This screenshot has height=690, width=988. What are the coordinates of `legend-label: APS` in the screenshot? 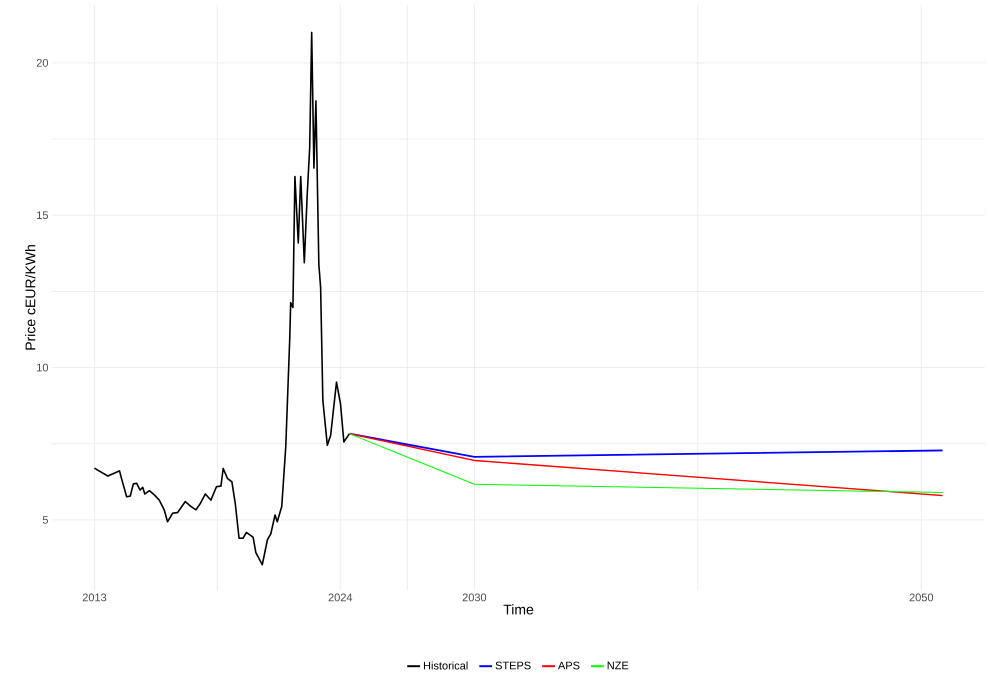 It's located at (569, 666).